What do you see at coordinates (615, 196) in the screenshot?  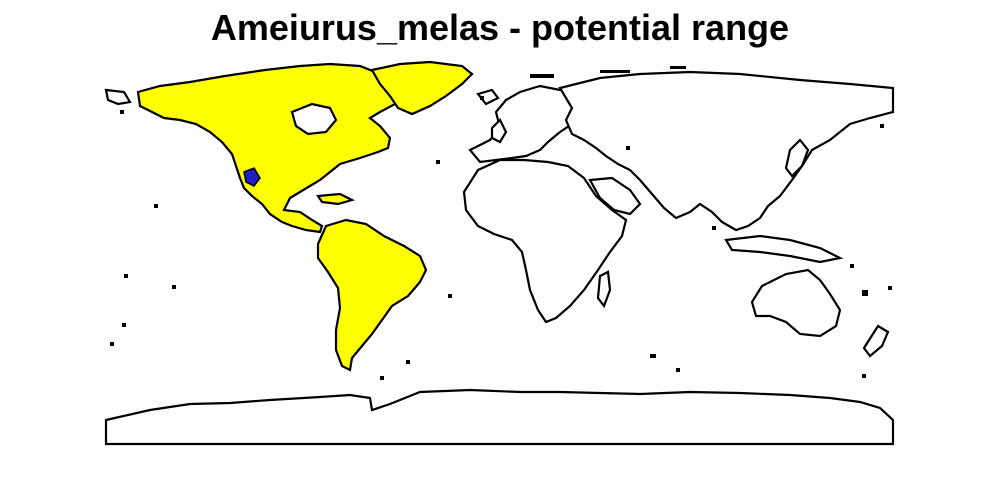 I see `landmass-arabia` at bounding box center [615, 196].